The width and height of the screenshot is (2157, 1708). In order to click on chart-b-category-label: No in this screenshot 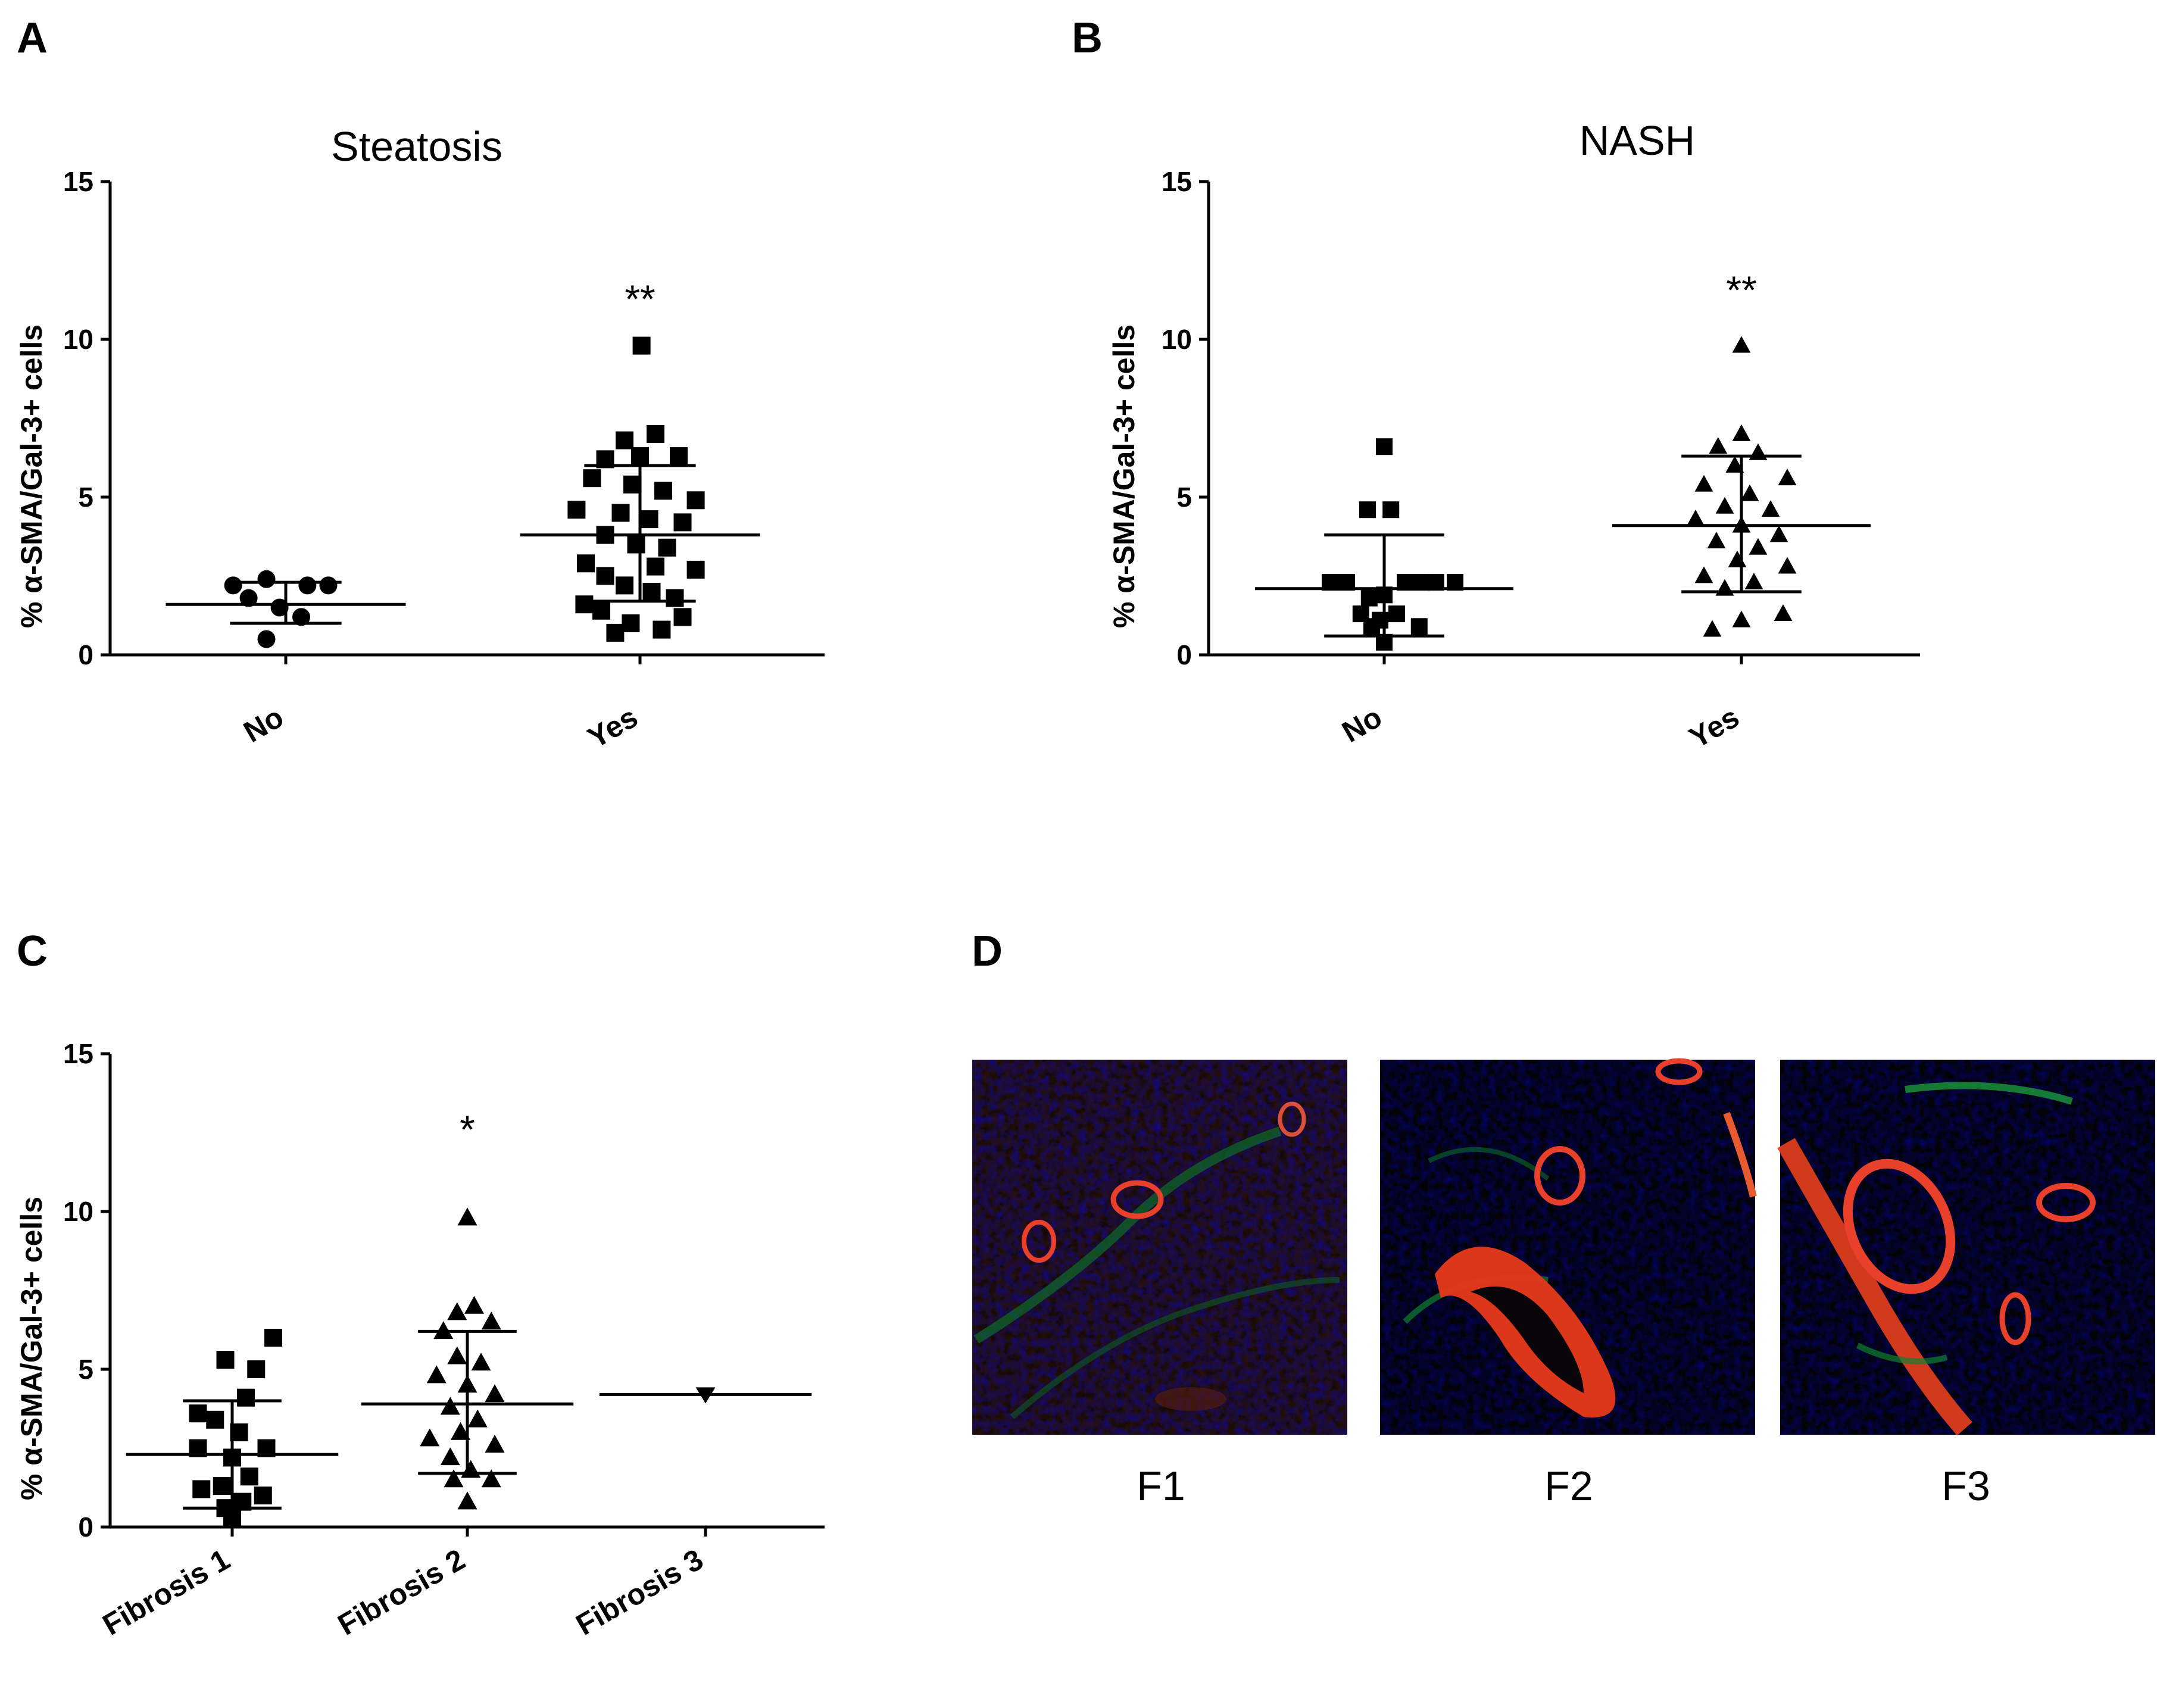, I will do `click(1362, 724)`.